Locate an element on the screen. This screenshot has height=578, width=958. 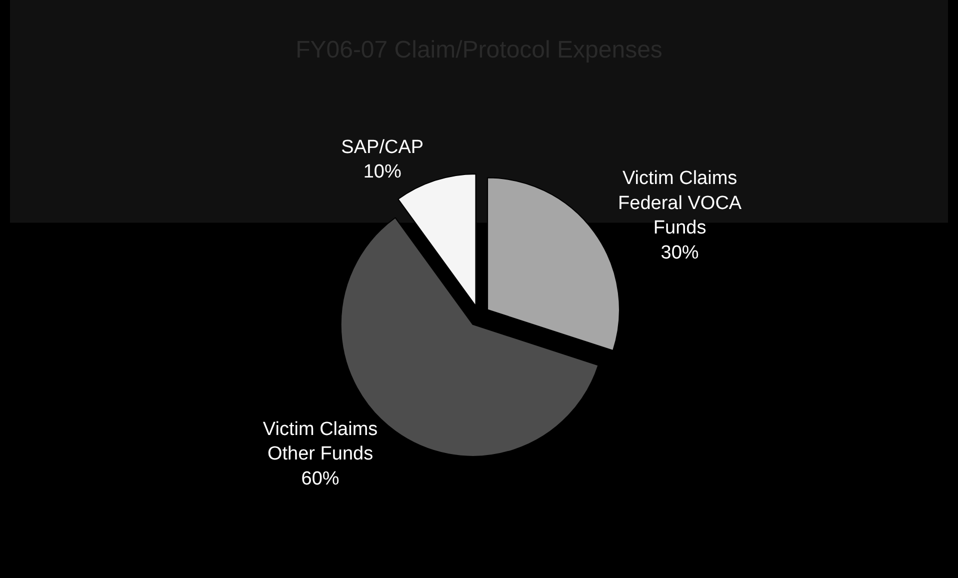
slice-label: Victim Claims Other Funds is located at coordinates (320, 442).